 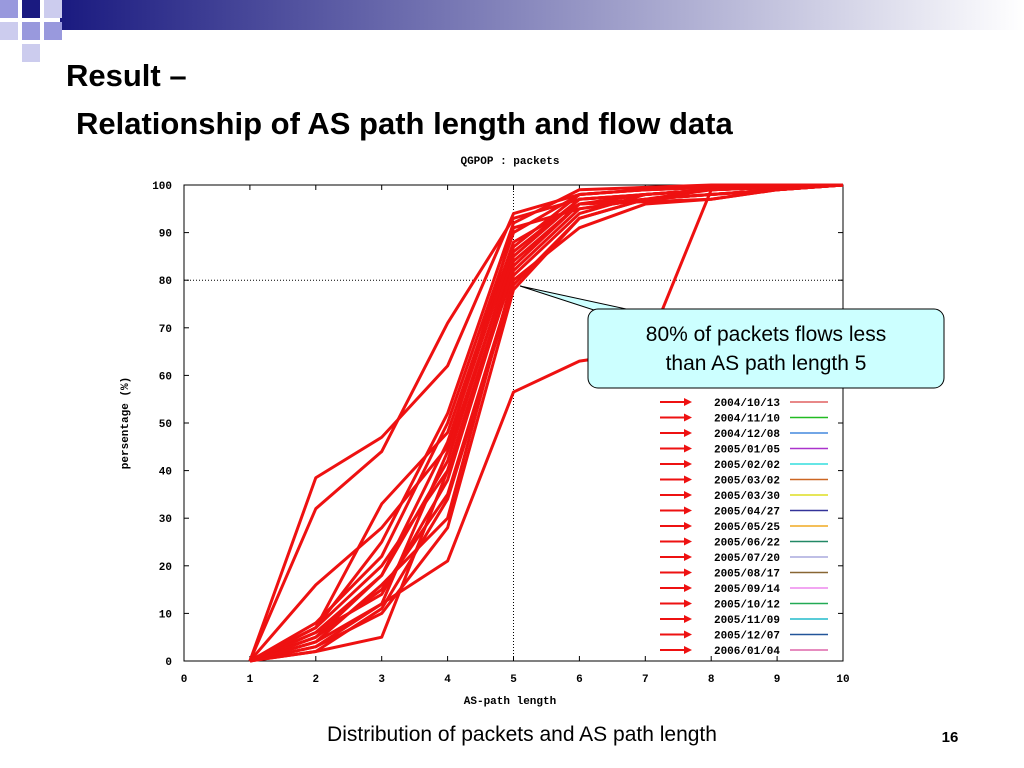 What do you see at coordinates (168, 663) in the screenshot?
I see `y-tick-label: 0` at bounding box center [168, 663].